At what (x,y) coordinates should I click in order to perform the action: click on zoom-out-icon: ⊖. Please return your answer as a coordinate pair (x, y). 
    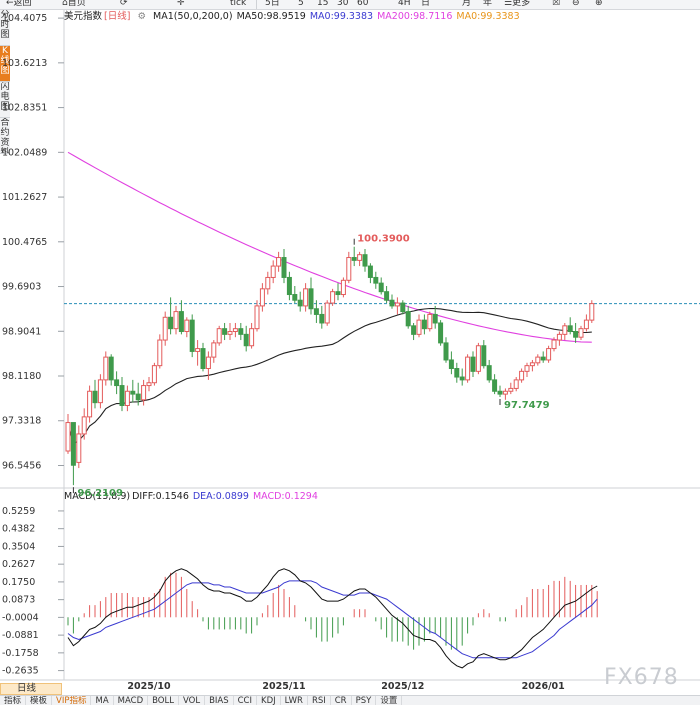
    Looking at the image, I should click on (576, 4).